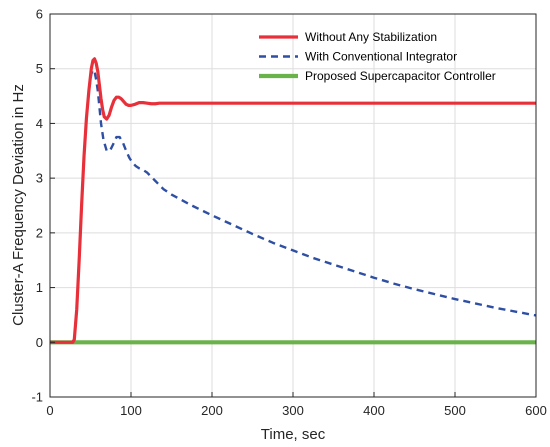 This screenshot has height=447, width=550. Describe the element at coordinates (131, 410) in the screenshot. I see `x-tick-label: 100` at that location.